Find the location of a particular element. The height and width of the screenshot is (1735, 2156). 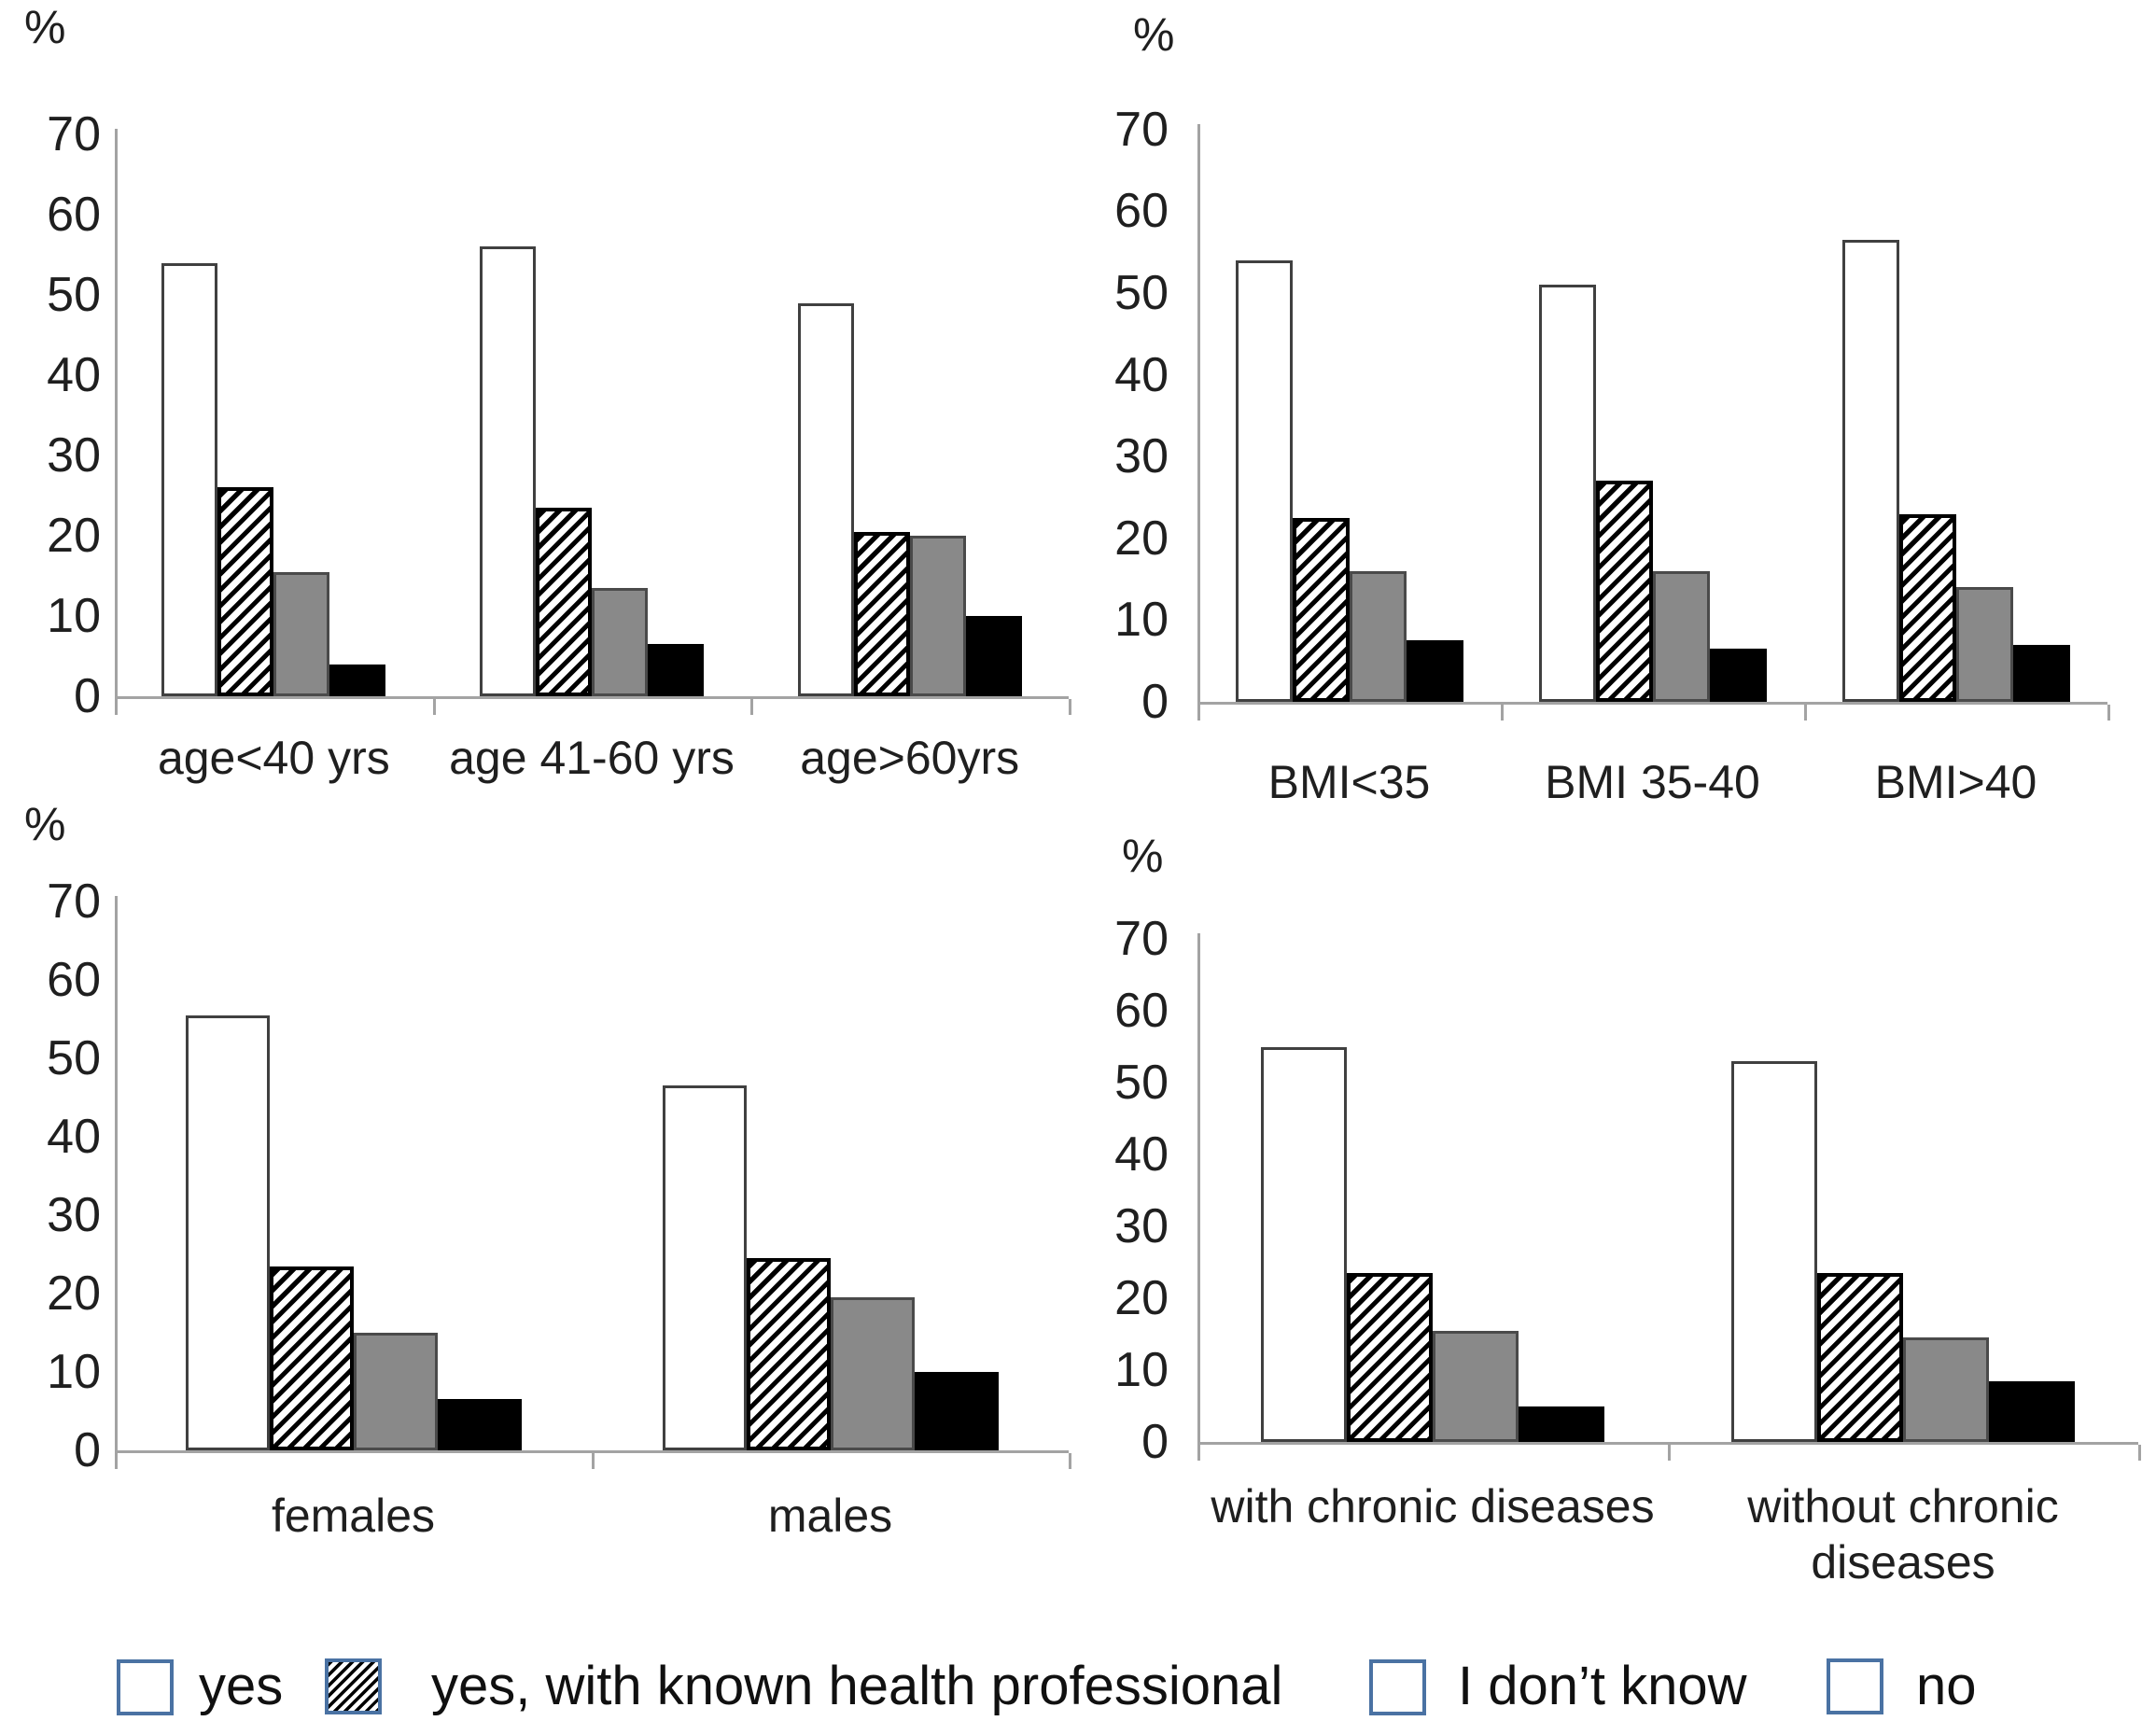

legend-label-no: no is located at coordinates (1946, 1686).